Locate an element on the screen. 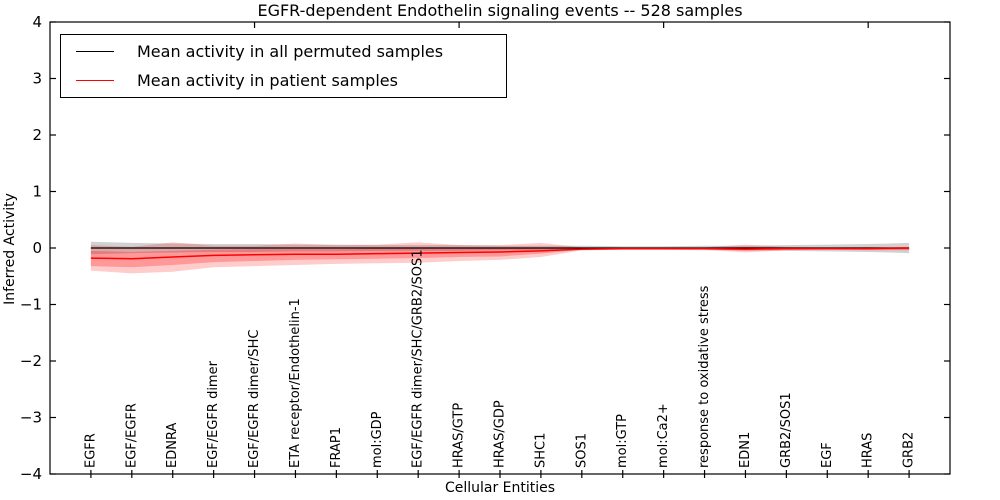 The width and height of the screenshot is (1000, 500). x-category-label: GRB2 is located at coordinates (909, 450).